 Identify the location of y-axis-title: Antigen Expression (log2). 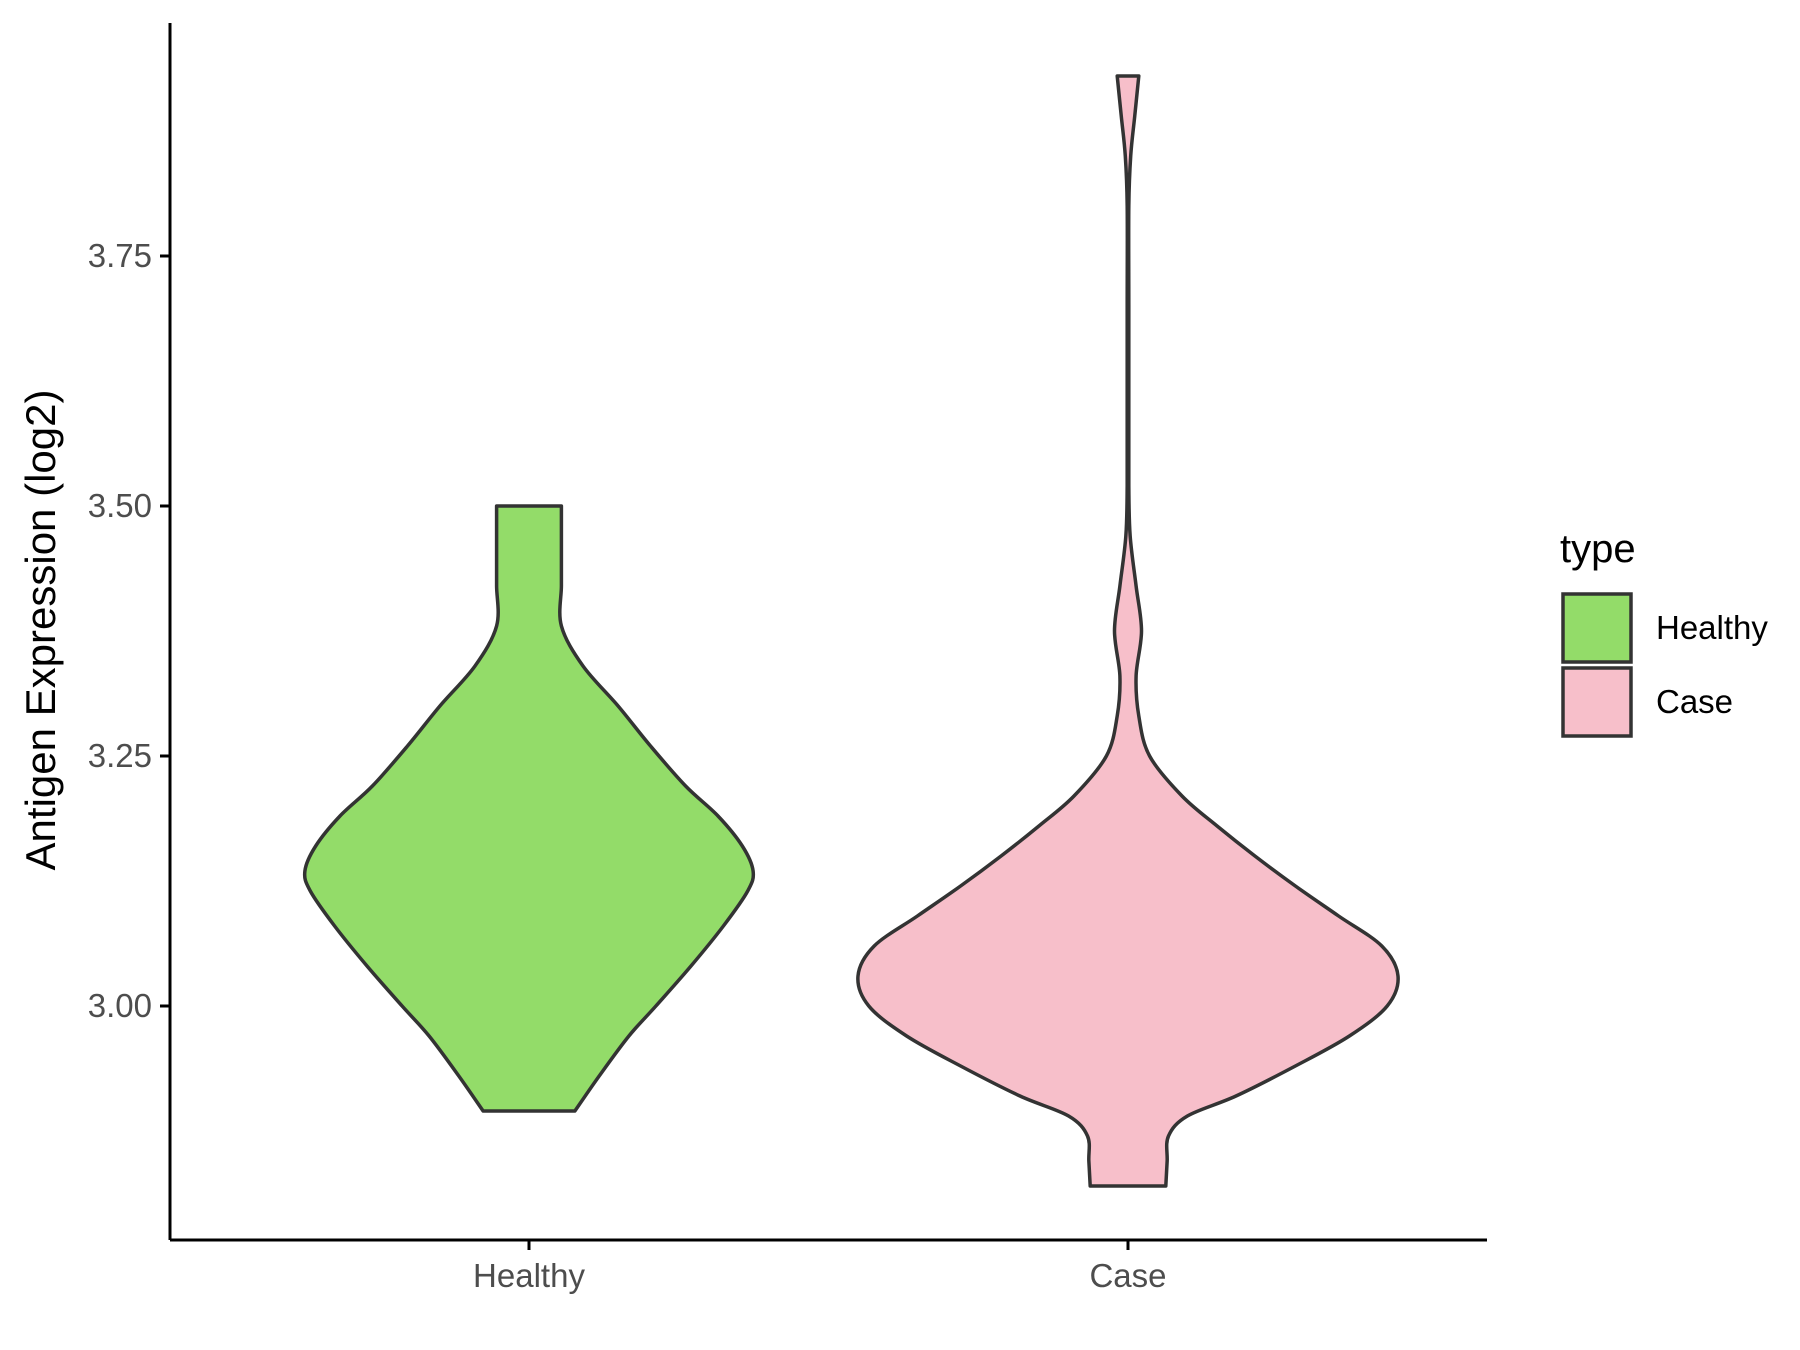
(40, 630).